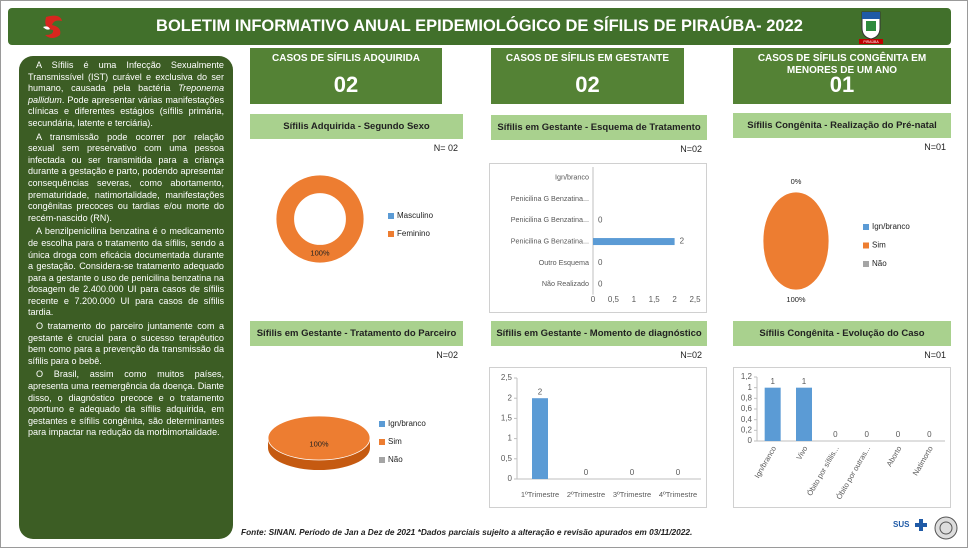  Describe the element at coordinates (507, 458) in the screenshot. I see `y-tick-label: 0,5` at that location.